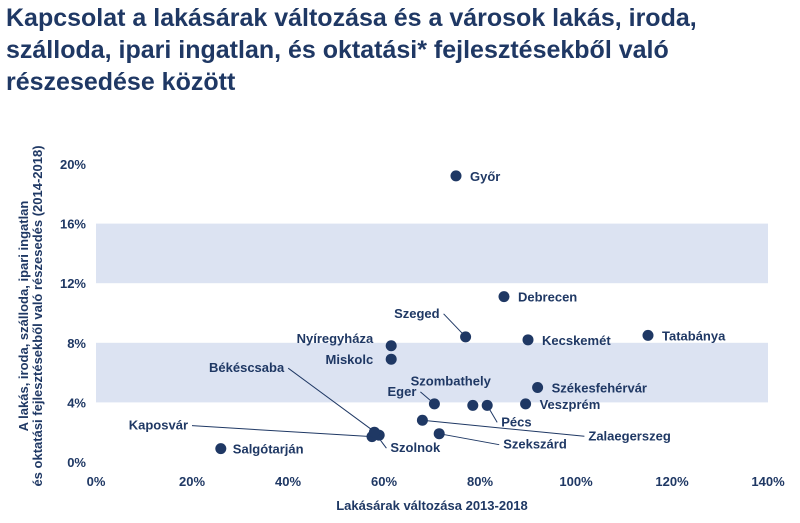  I want to click on label-zalaegerszeg: Zalaegerszeg, so click(629, 435).